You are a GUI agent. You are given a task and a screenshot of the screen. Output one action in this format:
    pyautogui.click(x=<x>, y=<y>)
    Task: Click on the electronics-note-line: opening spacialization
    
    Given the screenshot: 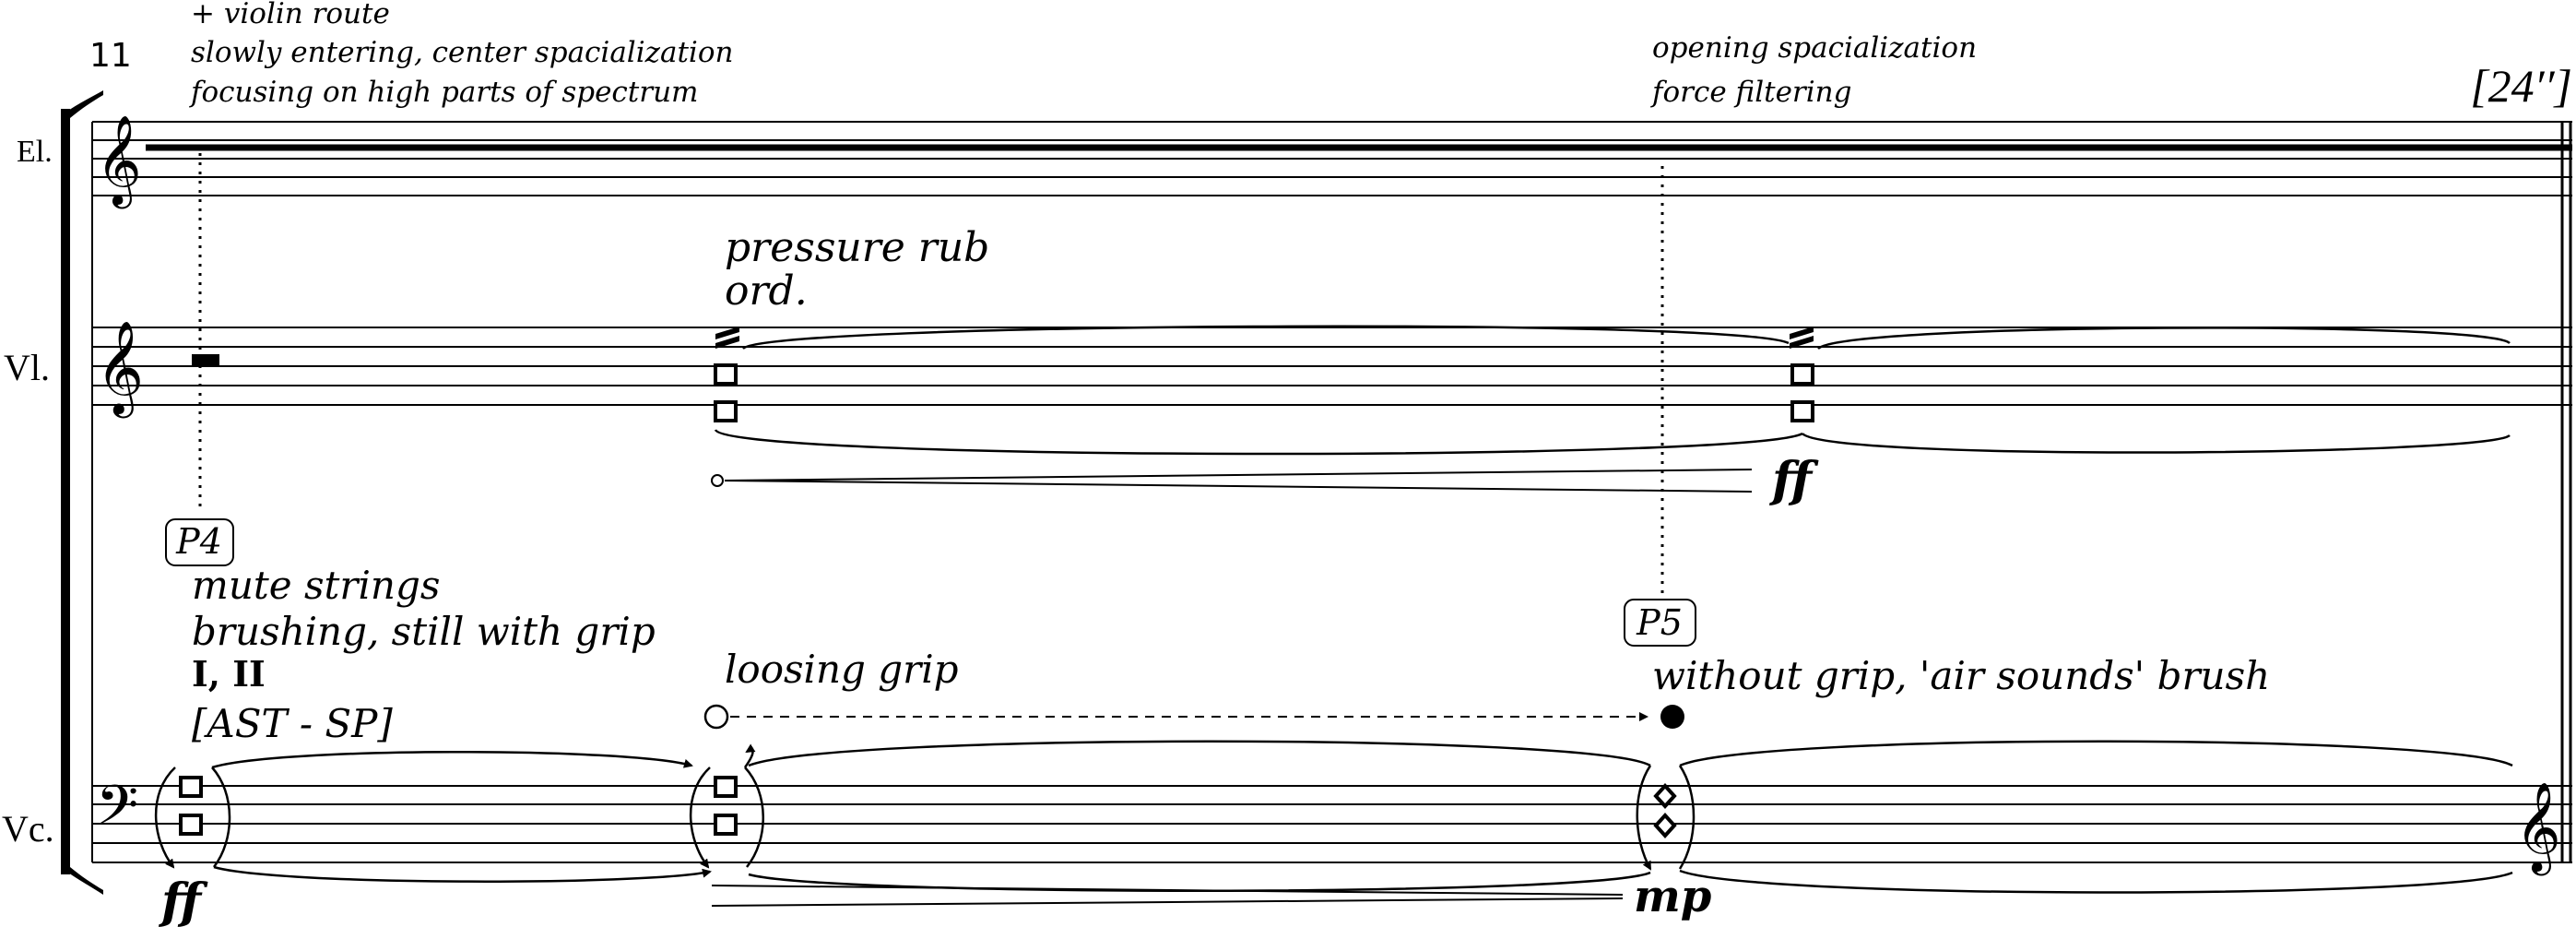 What is the action you would take?
    pyautogui.click(x=1814, y=48)
    